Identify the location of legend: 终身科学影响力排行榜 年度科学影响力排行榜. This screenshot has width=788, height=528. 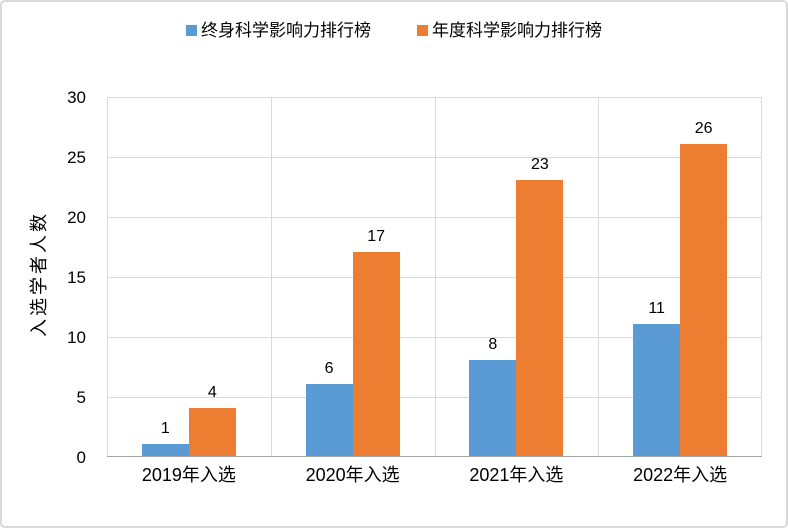
(394, 30).